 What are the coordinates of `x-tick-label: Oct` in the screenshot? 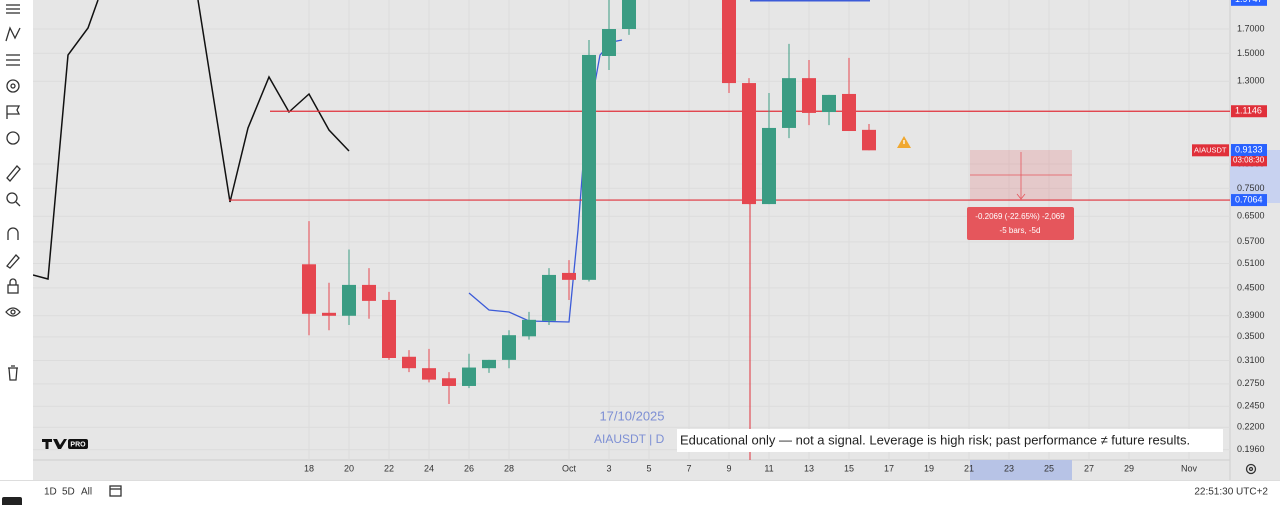 It's located at (569, 468).